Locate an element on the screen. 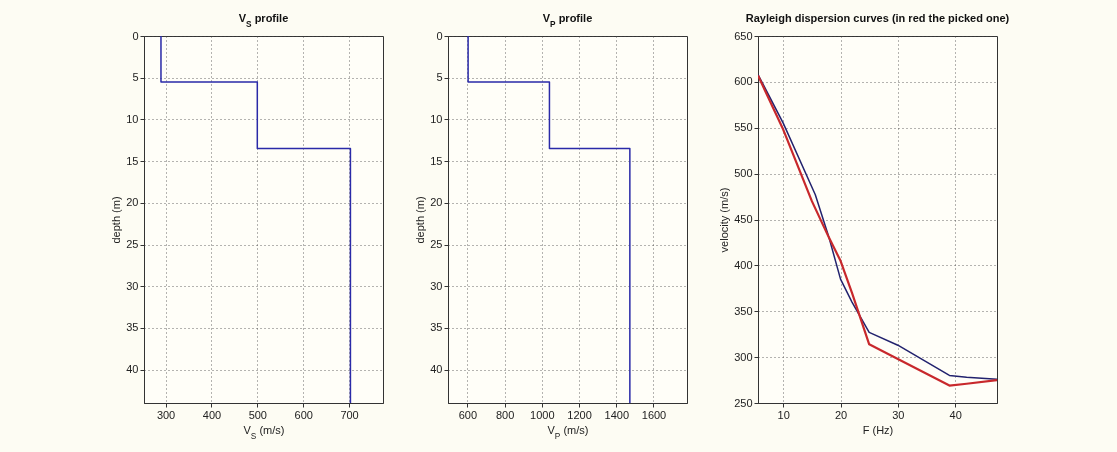 This screenshot has height=452, width=1117. y-tick-label: 400 is located at coordinates (743, 264).